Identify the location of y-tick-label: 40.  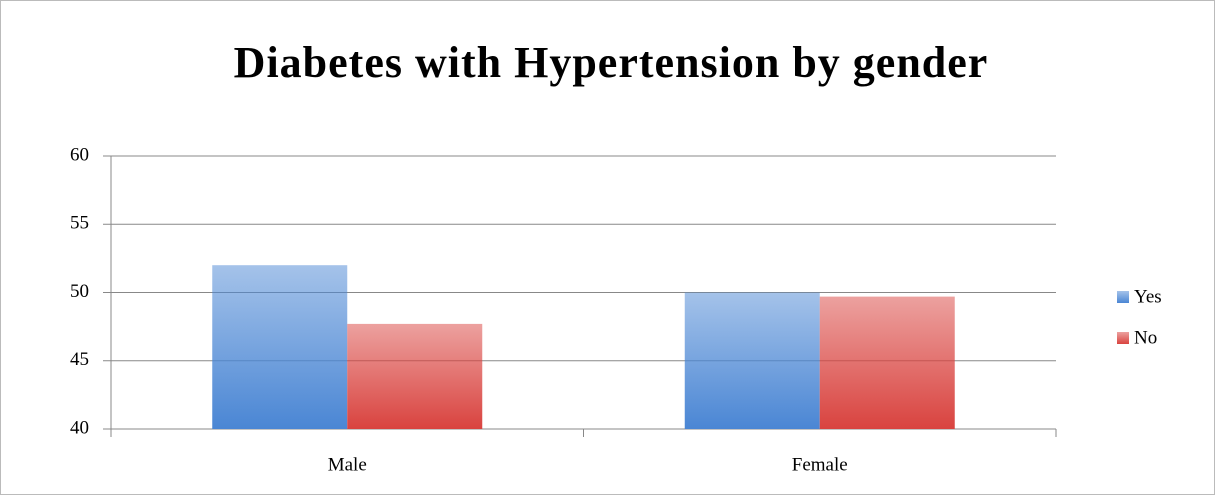
(79, 427).